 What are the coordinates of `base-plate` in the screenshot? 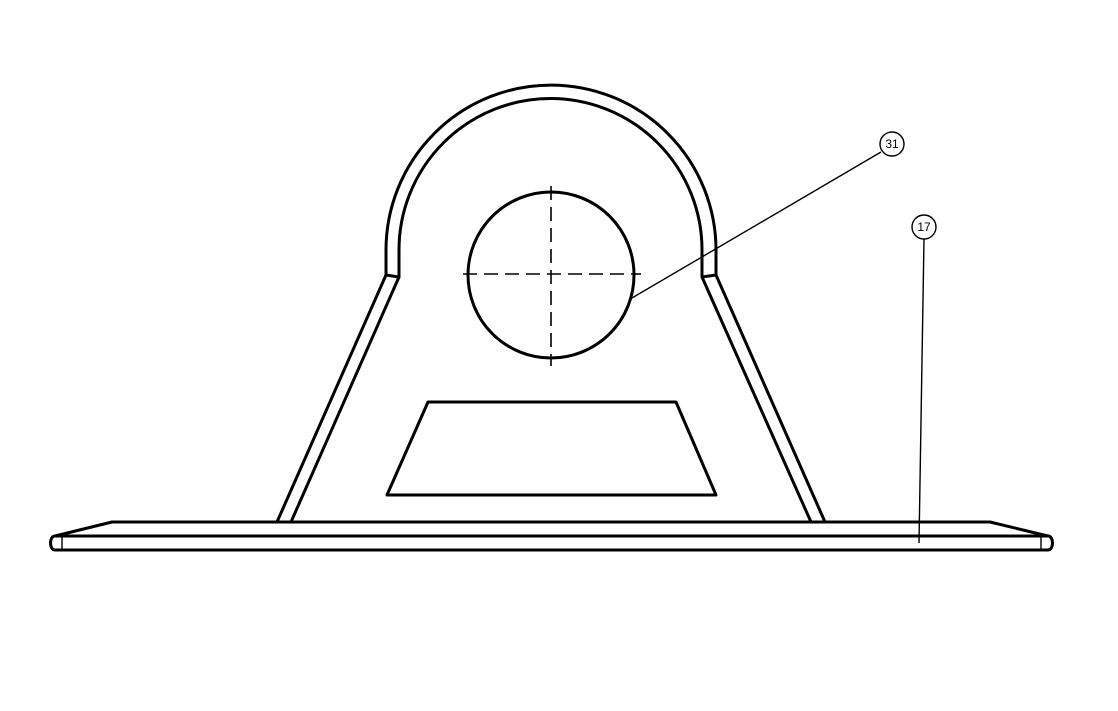 It's located at (551, 536).